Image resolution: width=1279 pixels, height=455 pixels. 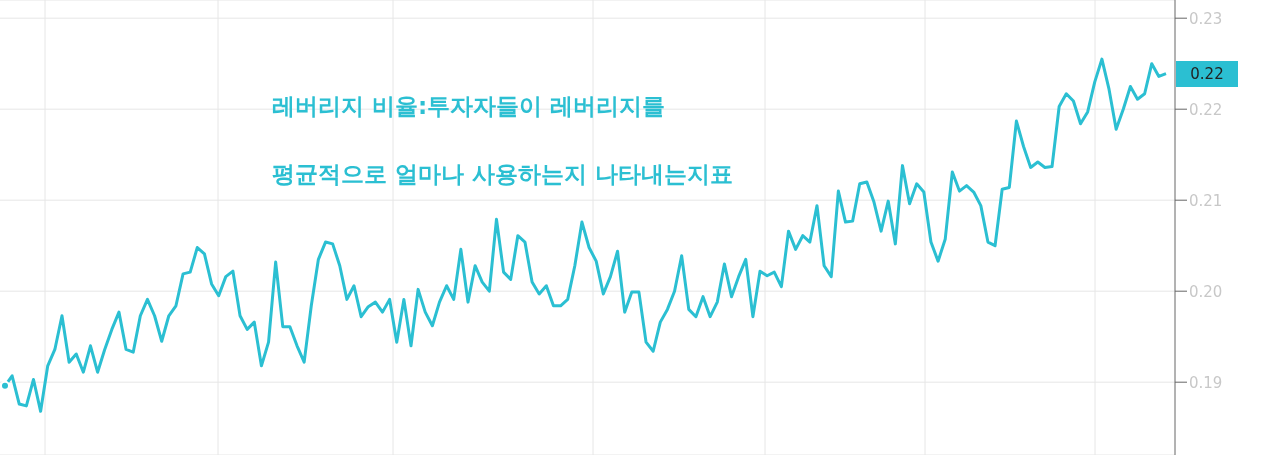 I want to click on chart-title: 레버리지 비율:투자자들이 레버리지를 평균적으로 얼마나 사용하는지 나타내는지표, so click(x=503, y=140).